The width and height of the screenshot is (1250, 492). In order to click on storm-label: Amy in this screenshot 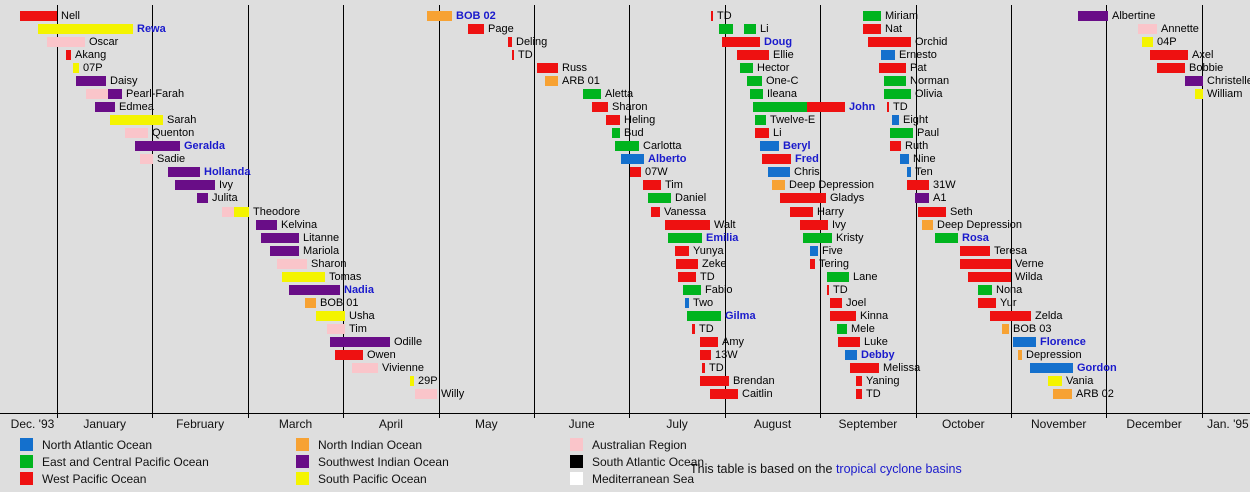, I will do `click(733, 342)`.